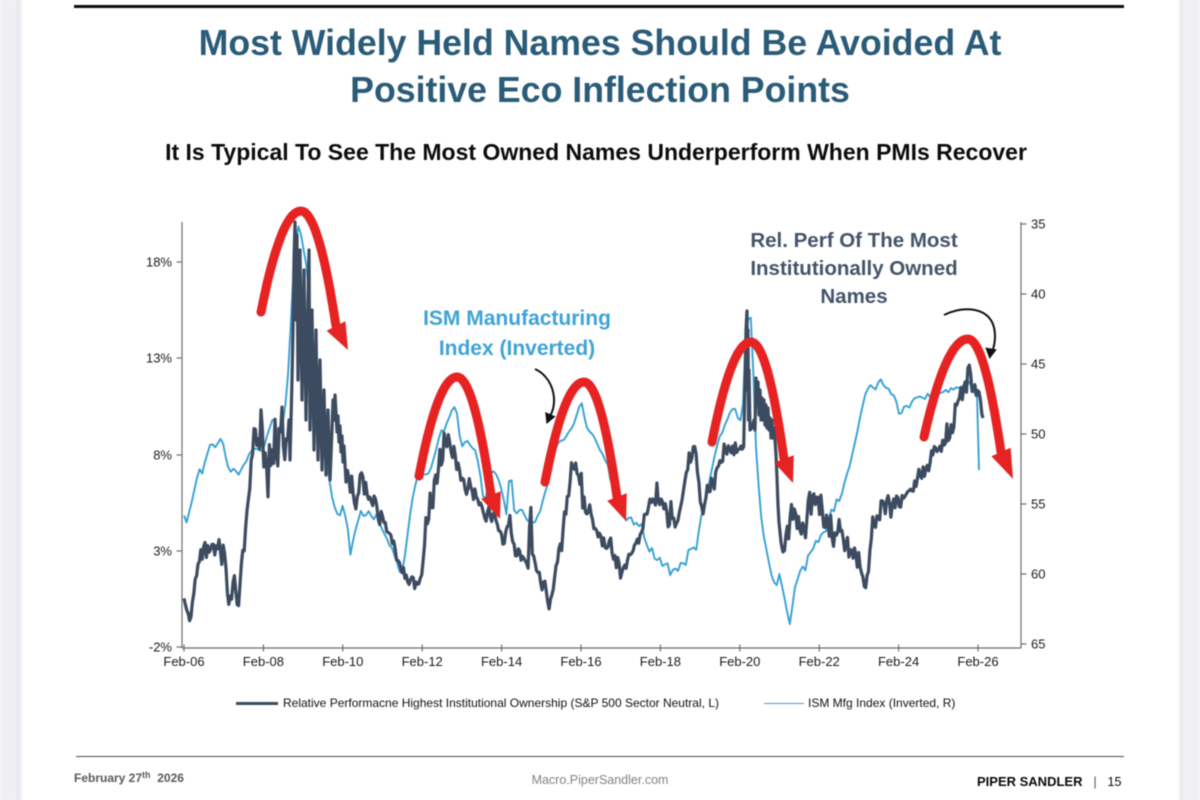  I want to click on svg-text: 35, so click(1038, 224).